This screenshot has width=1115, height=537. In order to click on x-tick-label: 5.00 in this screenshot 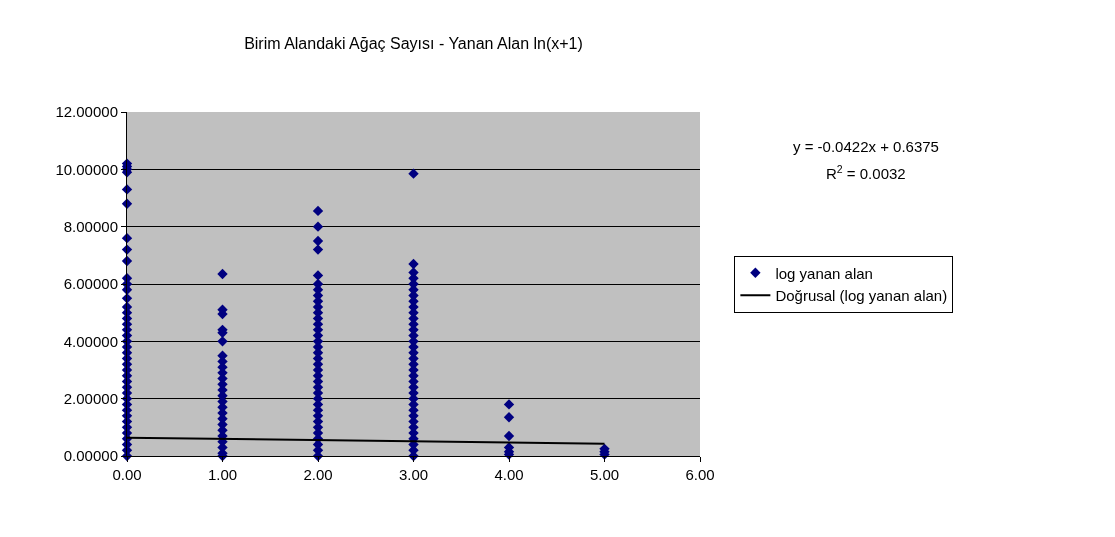, I will do `click(604, 474)`.